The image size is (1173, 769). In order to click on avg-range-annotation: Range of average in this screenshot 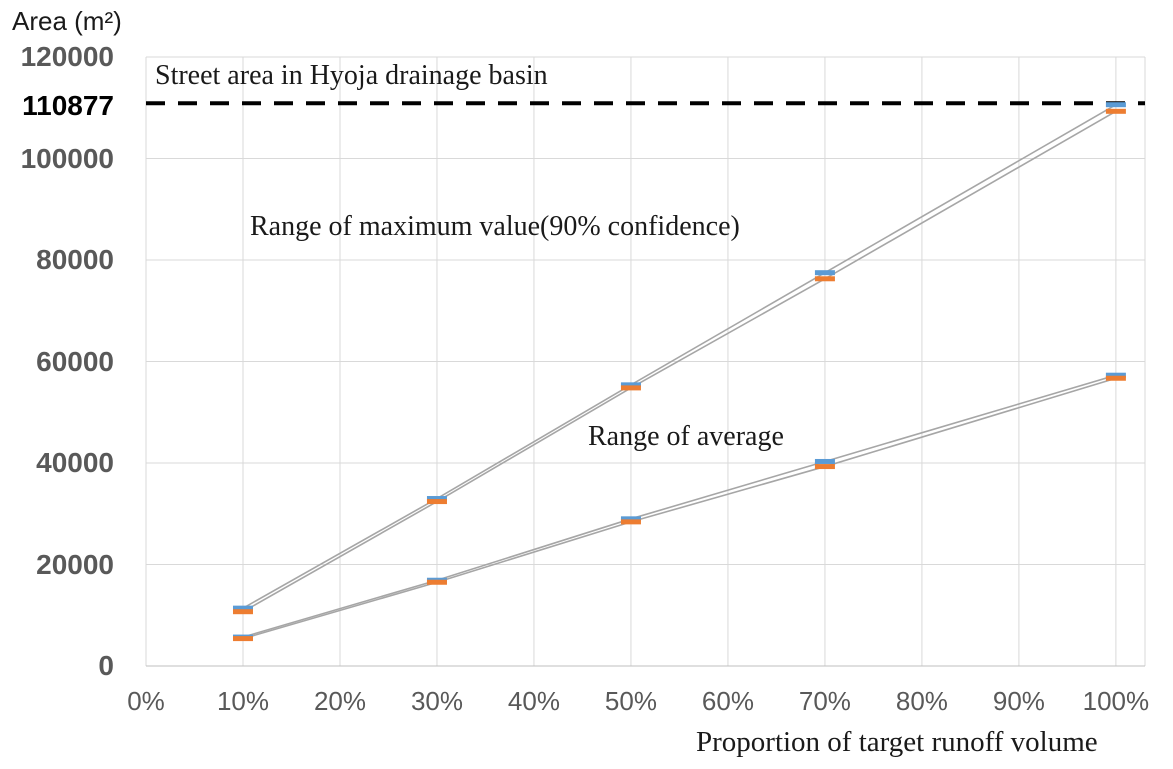, I will do `click(686, 436)`.